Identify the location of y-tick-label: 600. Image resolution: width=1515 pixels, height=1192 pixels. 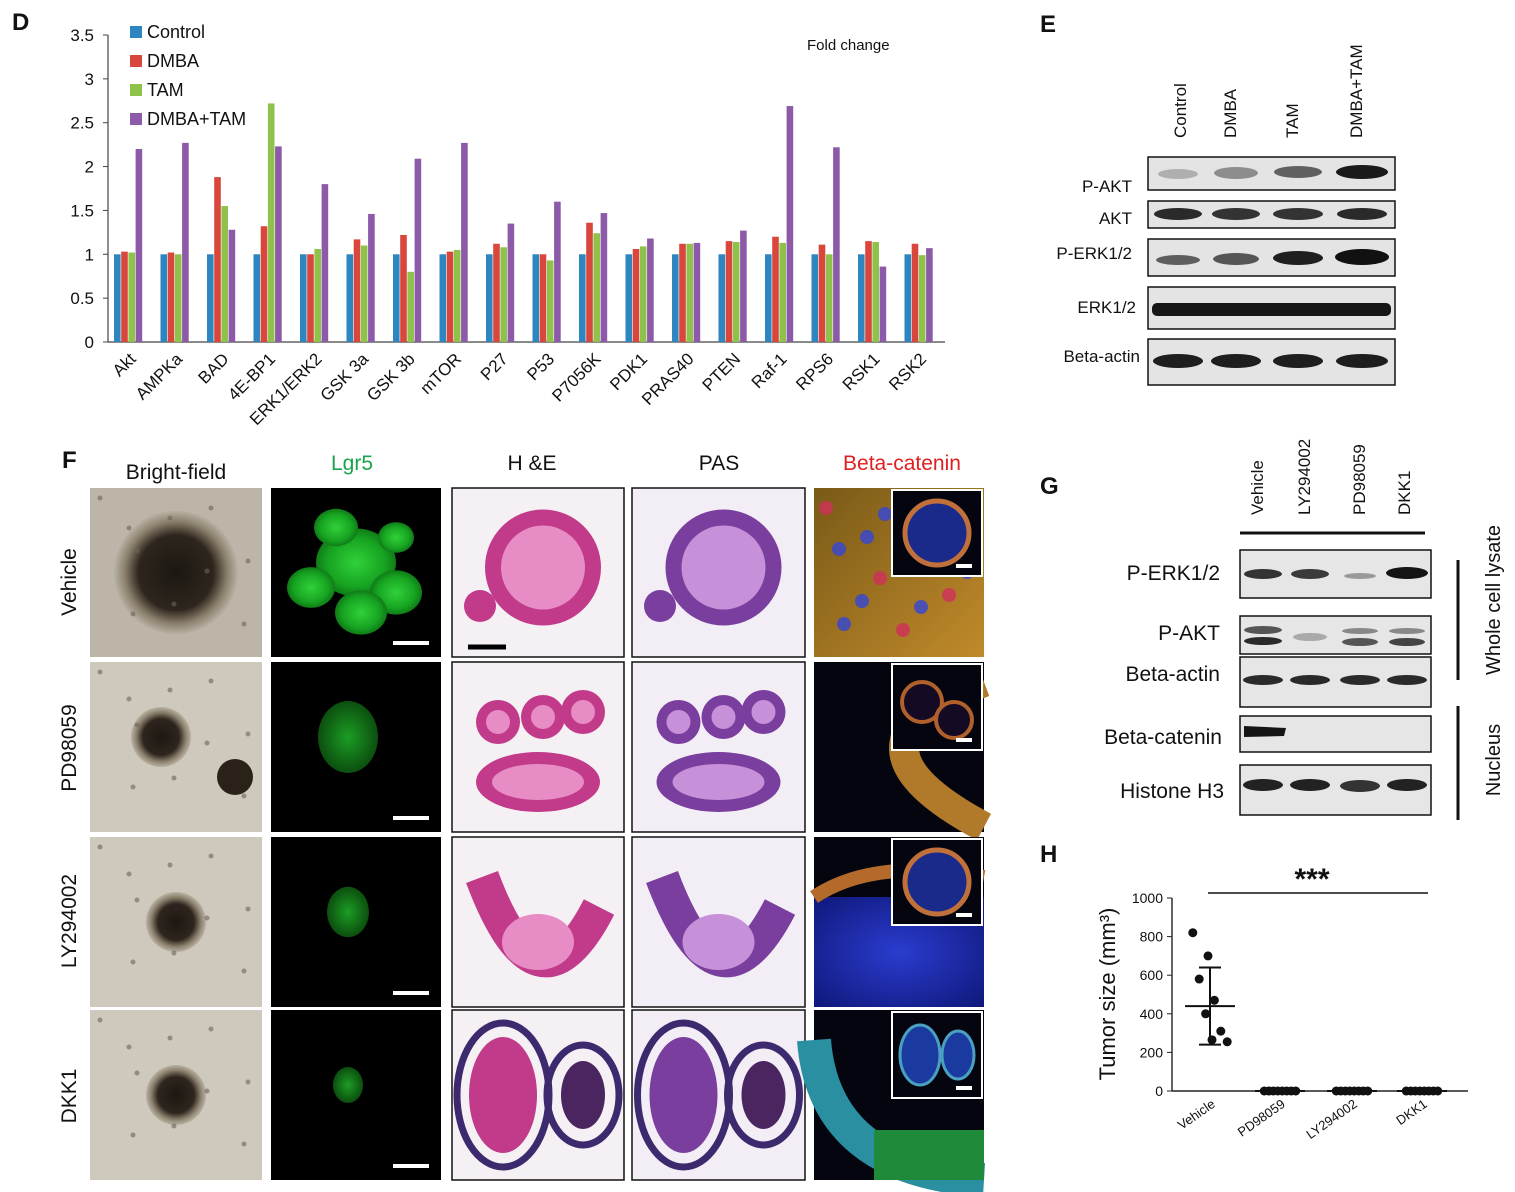
(1152, 975).